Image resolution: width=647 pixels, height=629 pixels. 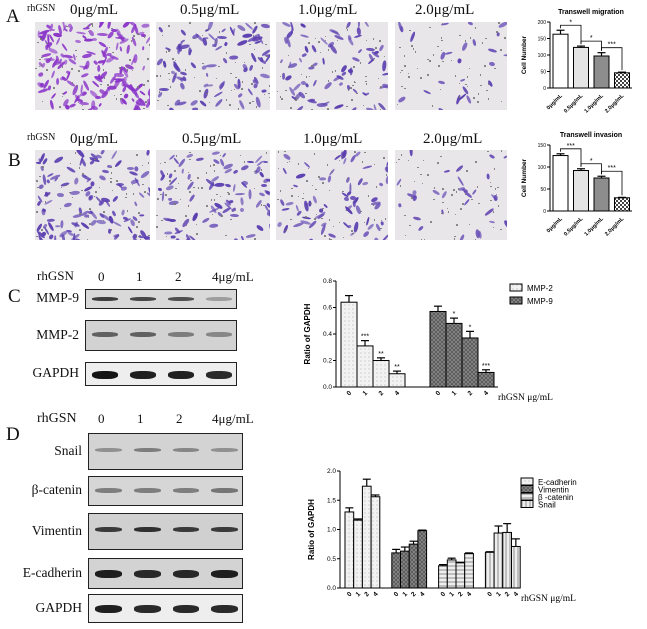 I want to click on significance-label: ***, so click(x=571, y=146).